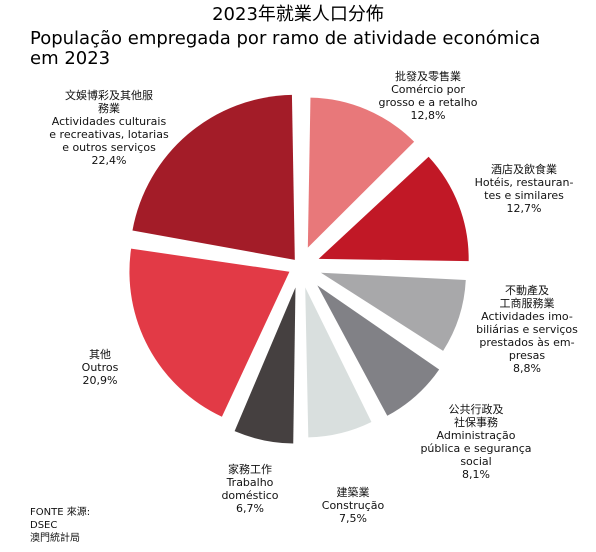  Describe the element at coordinates (70, 58) in the screenshot. I see `chart-title-portuguese-line2: em 2023` at that location.